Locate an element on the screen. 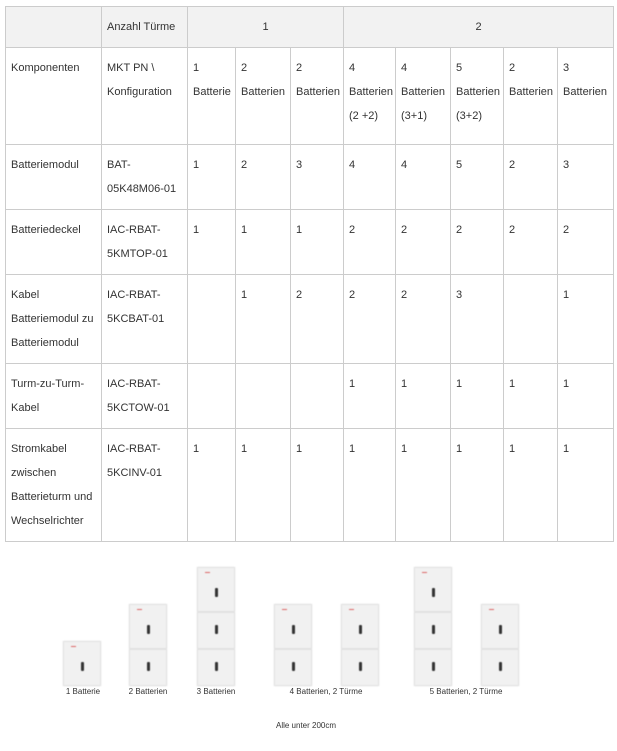 The height and width of the screenshot is (751, 617). figure-label: 4 Batterien, 2 Türme is located at coordinates (326, 691).